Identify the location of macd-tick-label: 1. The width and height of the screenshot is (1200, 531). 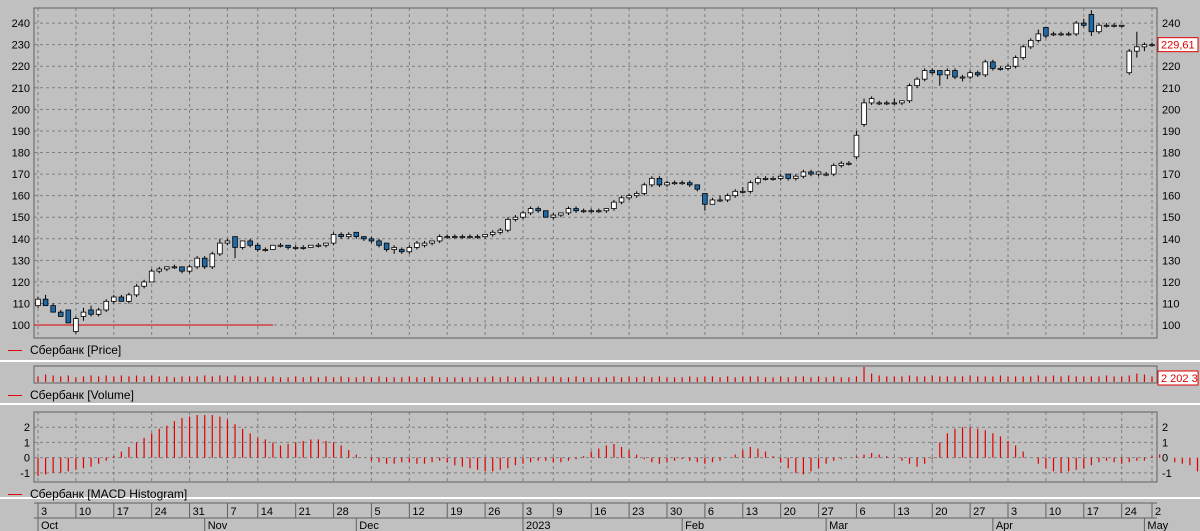
(1165, 443).